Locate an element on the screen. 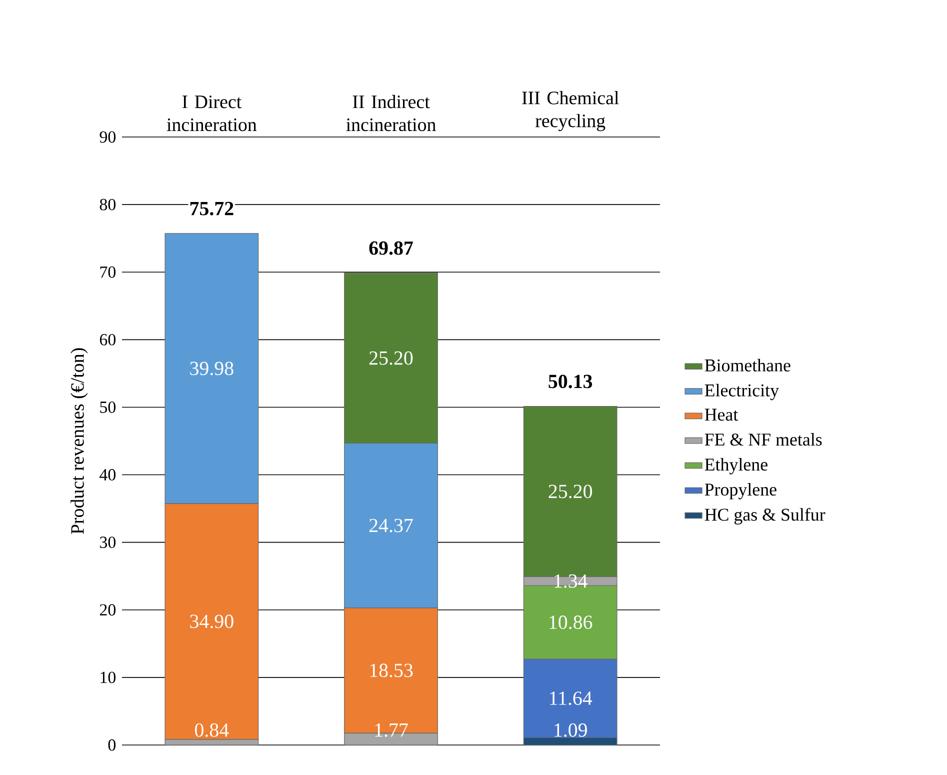  total-label: 69.87 is located at coordinates (391, 248).